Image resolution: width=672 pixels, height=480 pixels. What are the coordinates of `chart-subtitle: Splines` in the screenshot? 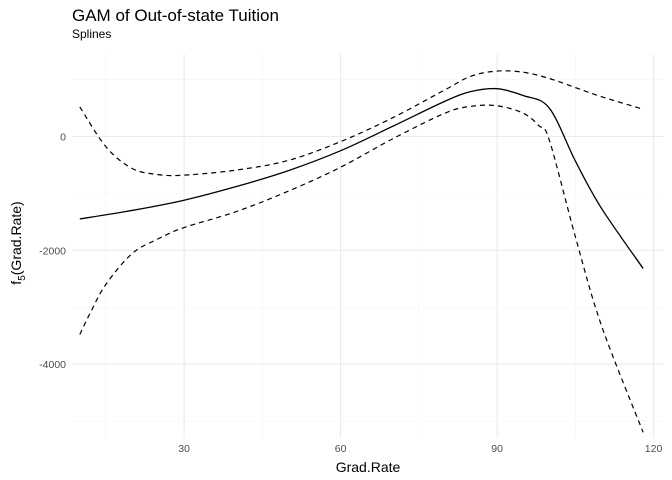 It's located at (91, 34).